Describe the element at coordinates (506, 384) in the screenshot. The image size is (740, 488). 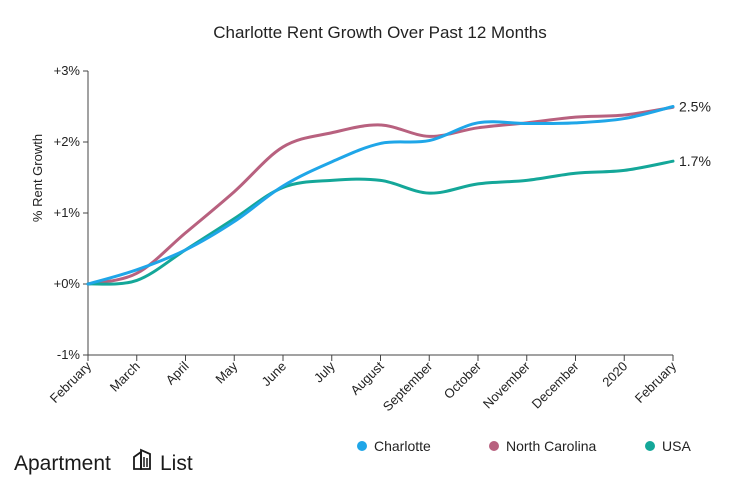
I see `x-tick-label: November` at that location.